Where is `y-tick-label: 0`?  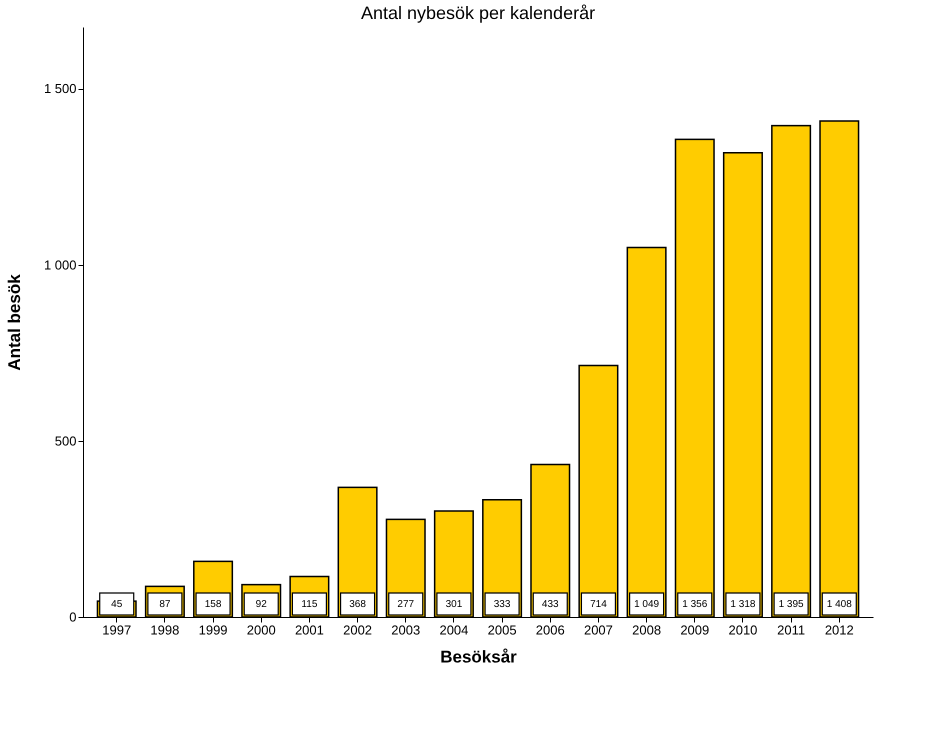
y-tick-label: 0 is located at coordinates (72, 617).